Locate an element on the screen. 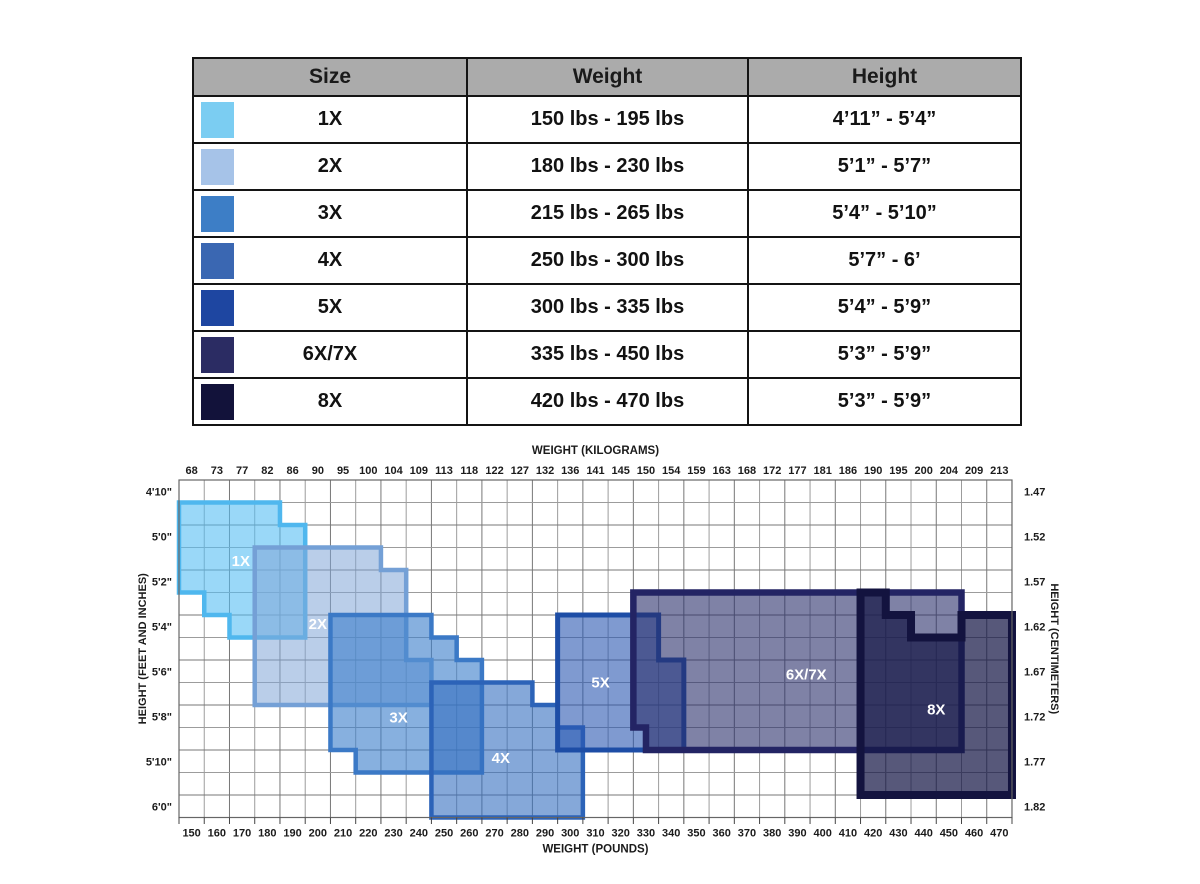  kg-tick-label: 154 is located at coordinates (671, 471).